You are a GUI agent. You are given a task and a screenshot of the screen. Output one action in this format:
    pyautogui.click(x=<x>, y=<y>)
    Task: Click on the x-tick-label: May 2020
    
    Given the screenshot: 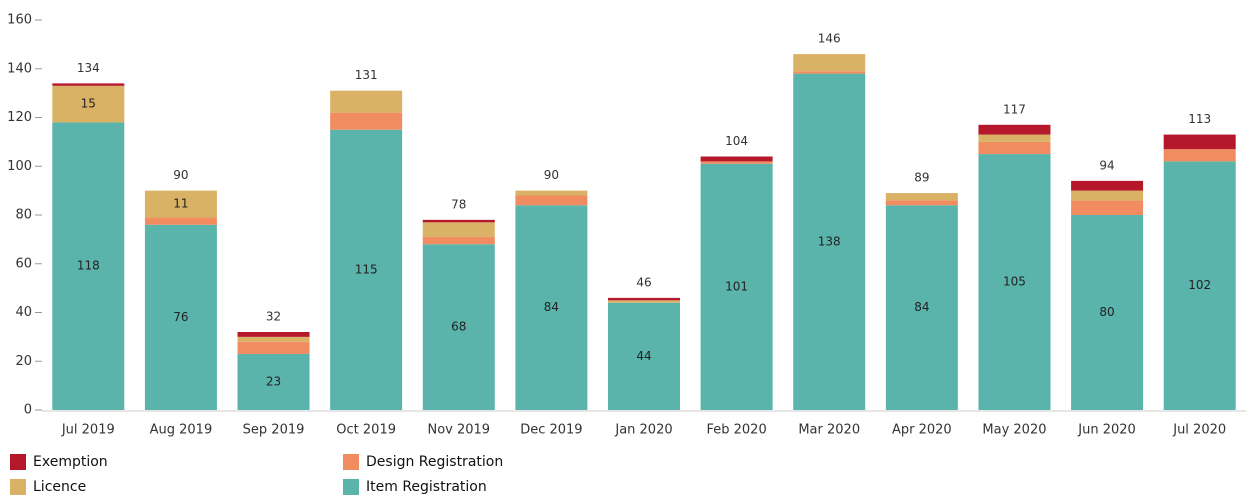 What is the action you would take?
    pyautogui.click(x=1014, y=430)
    